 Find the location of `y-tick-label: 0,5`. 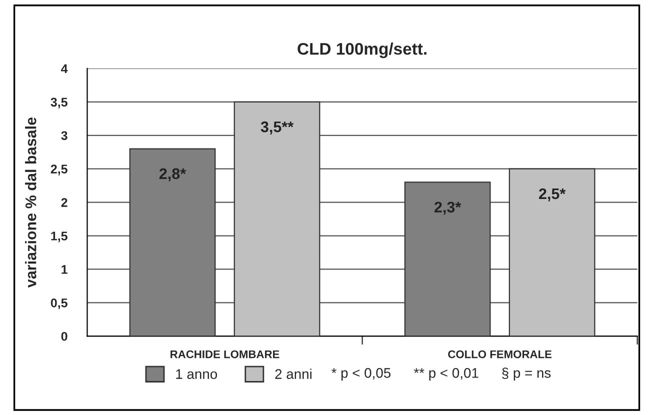

y-tick-label: 0,5 is located at coordinates (59, 304).